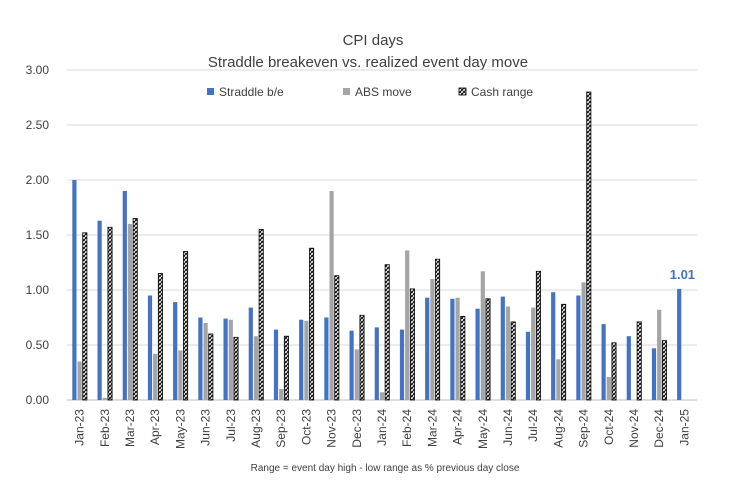 The height and width of the screenshot is (490, 746). I want to click on x-tick-label: Mar-23, so click(130, 428).